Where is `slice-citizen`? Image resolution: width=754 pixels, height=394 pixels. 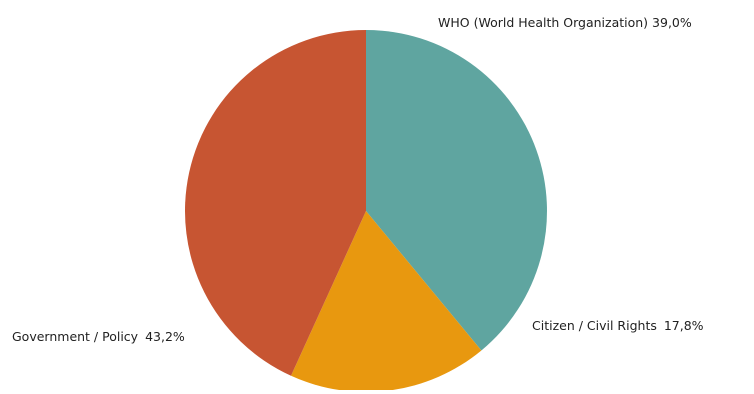
slice-citizen is located at coordinates (386, 301).